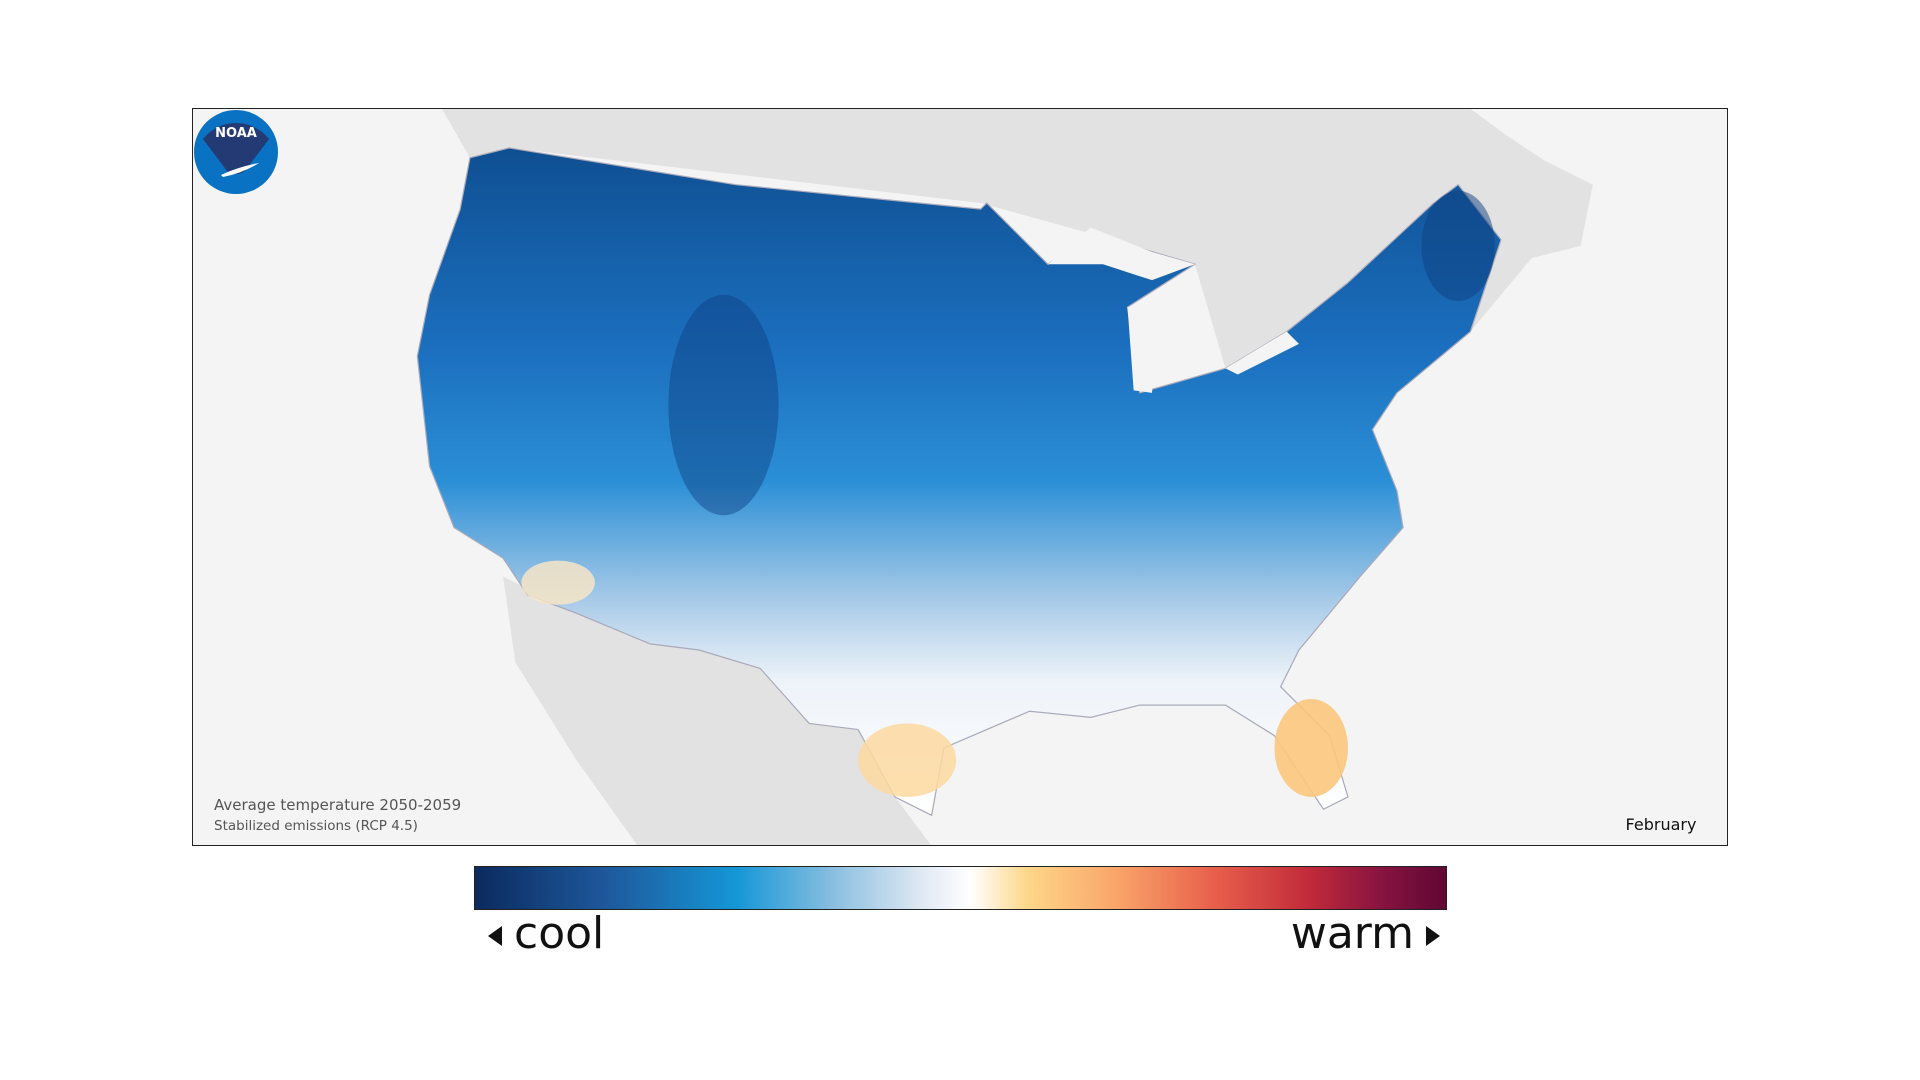 This screenshot has height=1080, width=1920. What do you see at coordinates (1433, 936) in the screenshot?
I see `right-arrow-icon` at bounding box center [1433, 936].